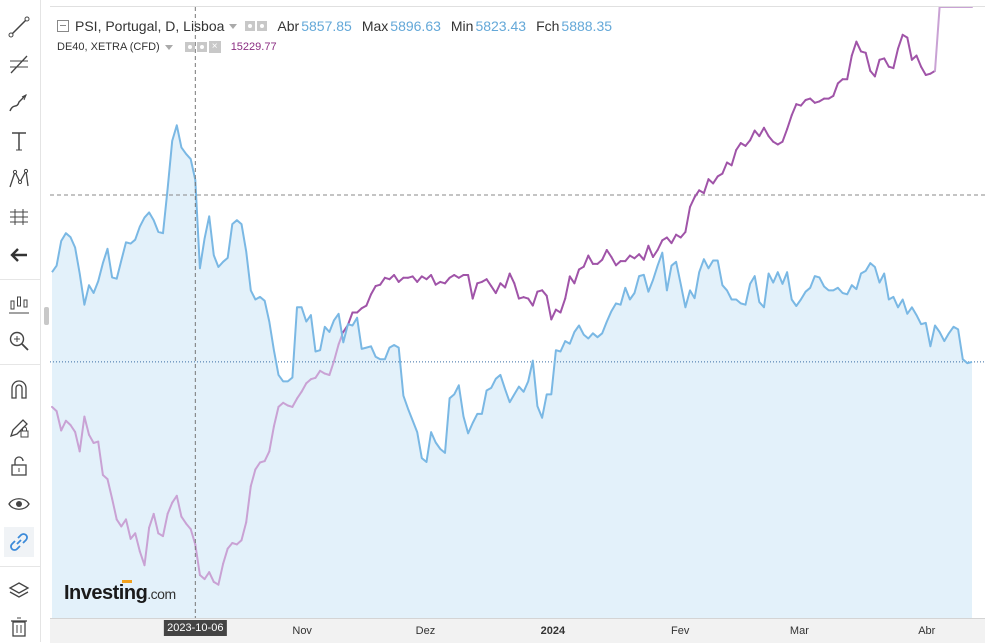  Describe the element at coordinates (415, 26) in the screenshot. I see `high-value: 5896.63` at that location.